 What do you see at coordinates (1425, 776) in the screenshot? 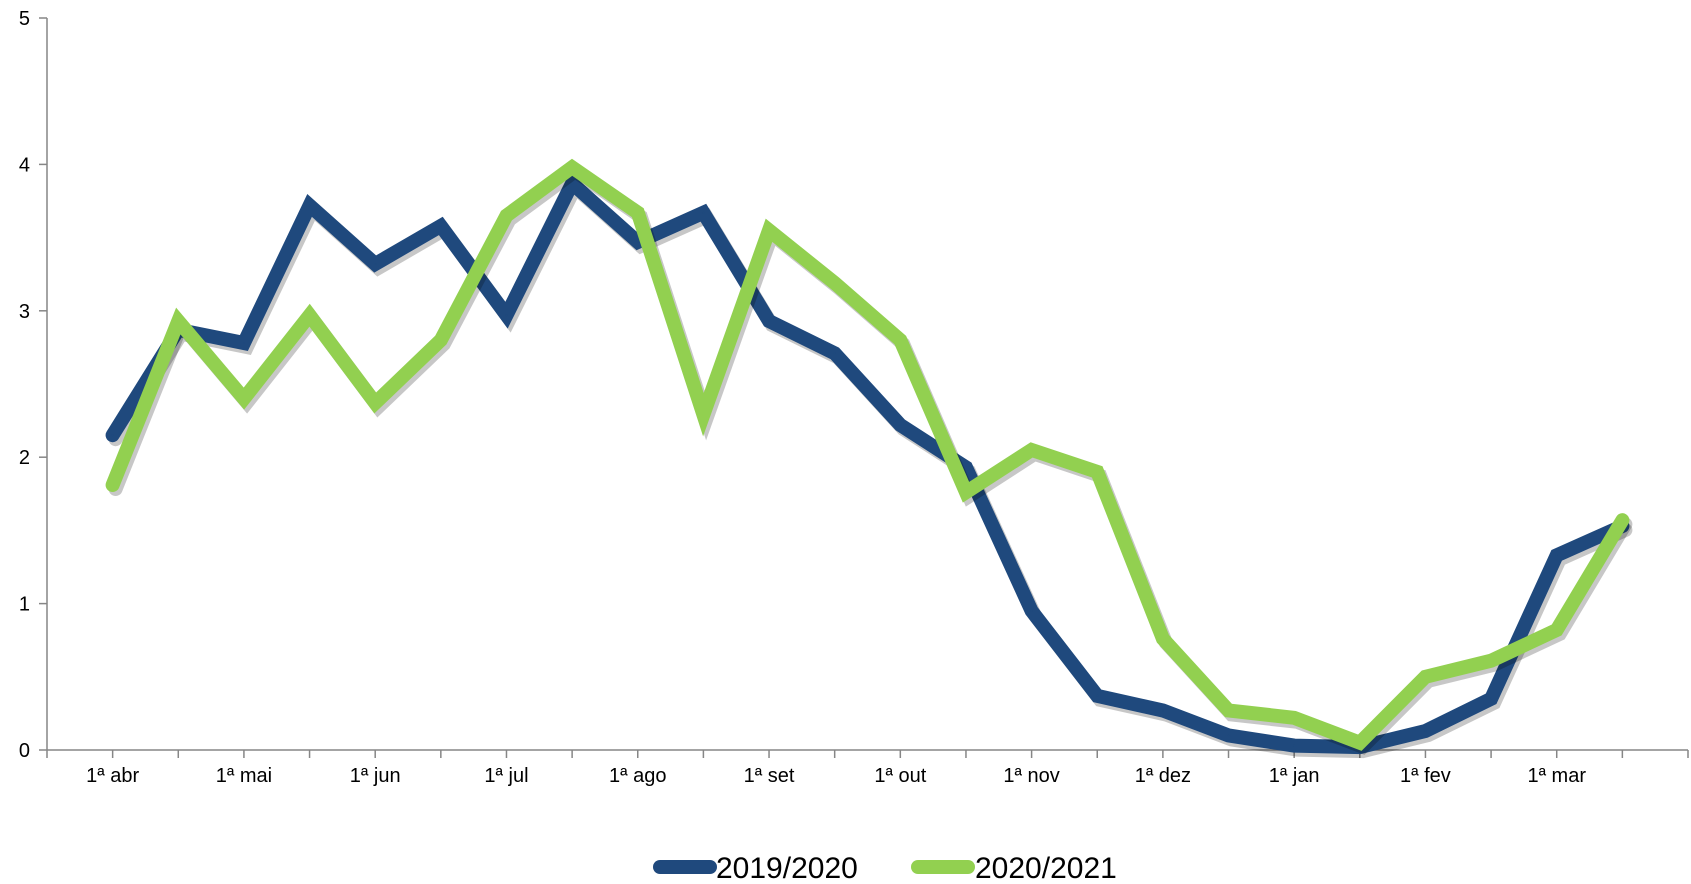
I see `x-tick-label: 1ª fev` at bounding box center [1425, 776].